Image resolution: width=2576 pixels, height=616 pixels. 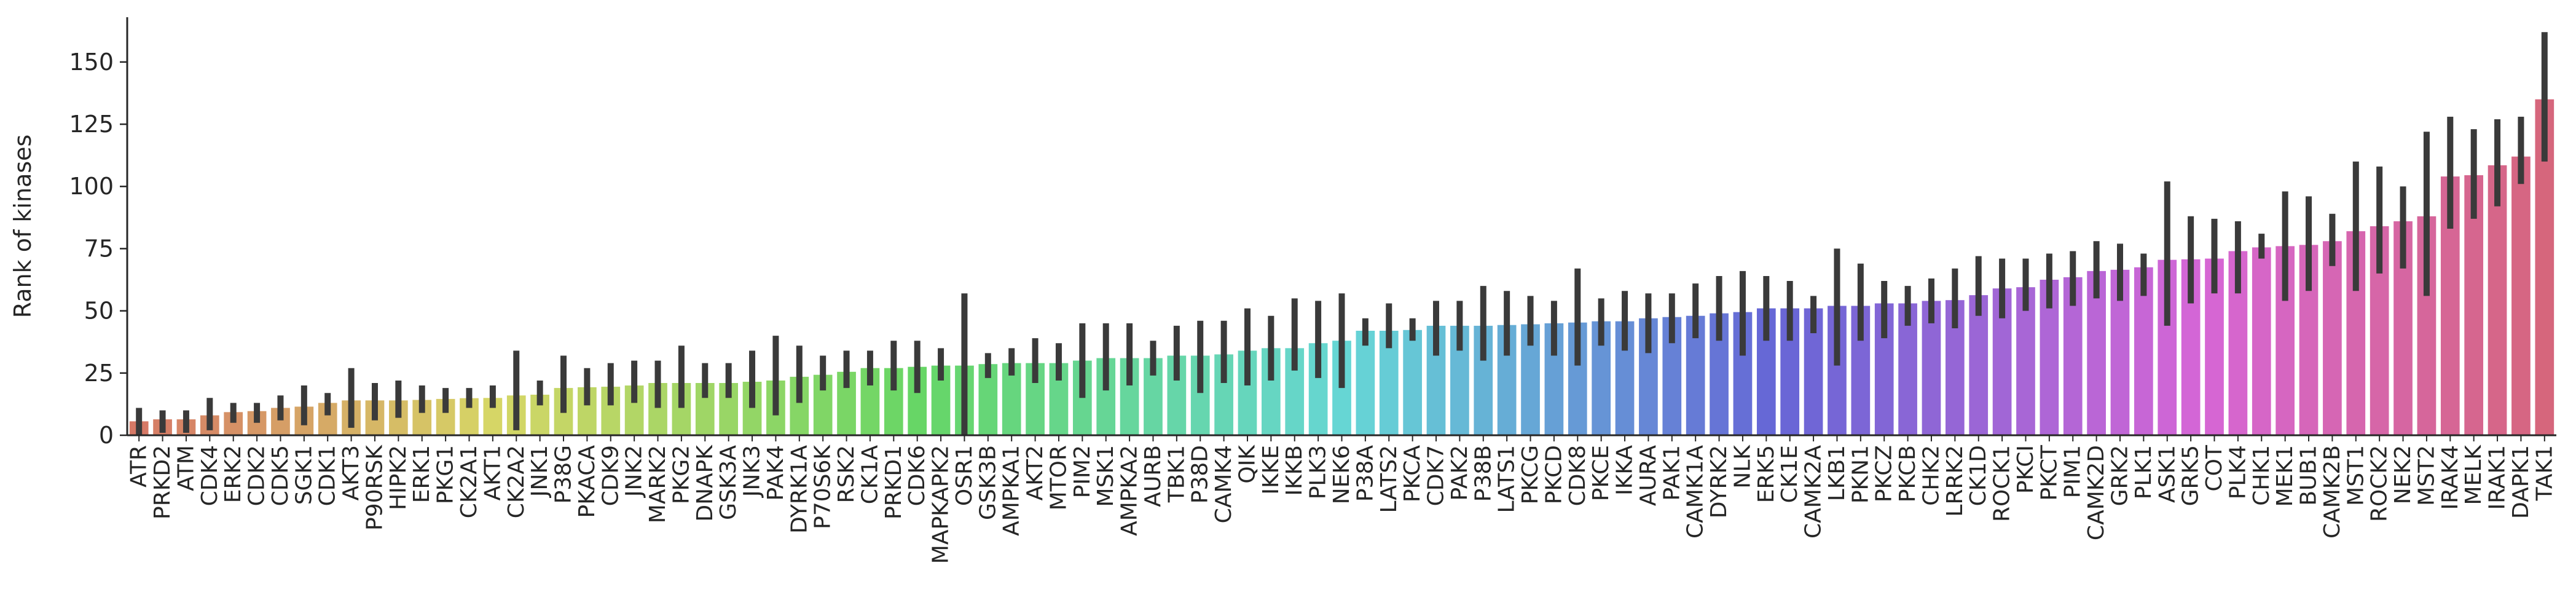 I want to click on x-tick-label: CDK7, so click(x=1436, y=476).